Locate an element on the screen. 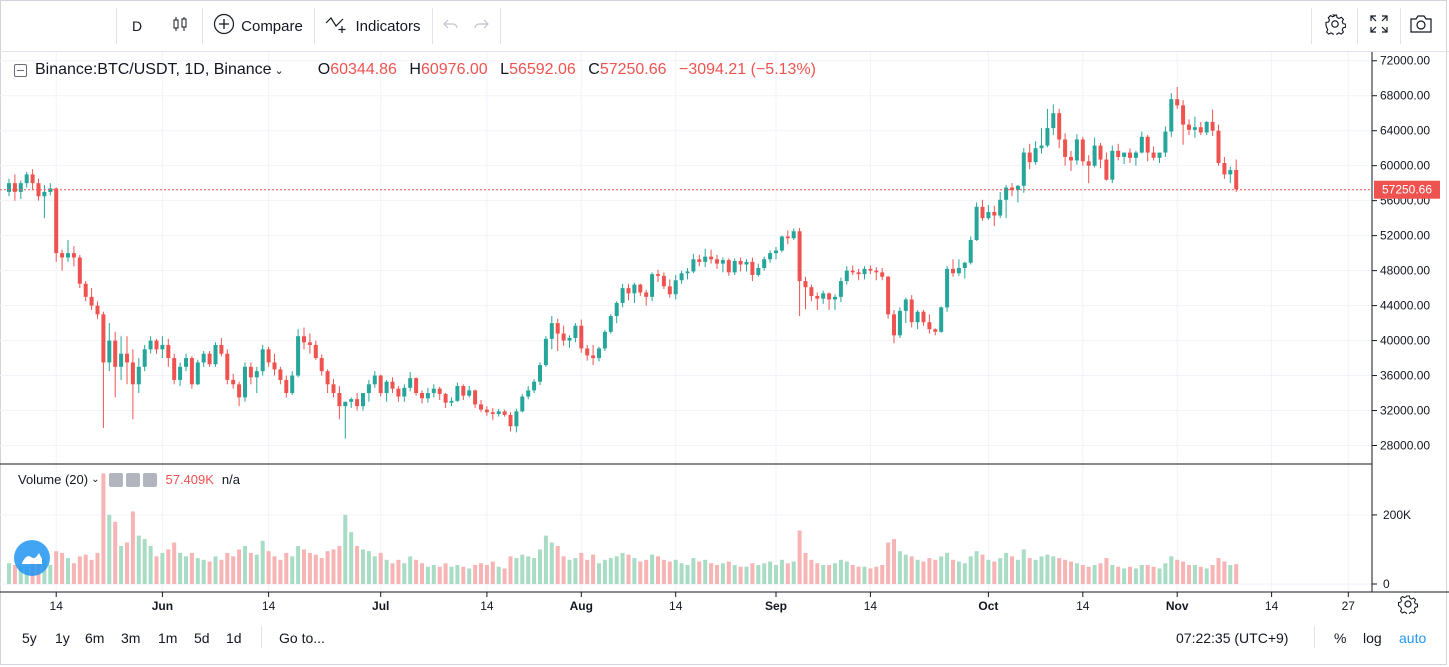 This screenshot has width=1449, height=667. compare-label: Compare is located at coordinates (272, 26).